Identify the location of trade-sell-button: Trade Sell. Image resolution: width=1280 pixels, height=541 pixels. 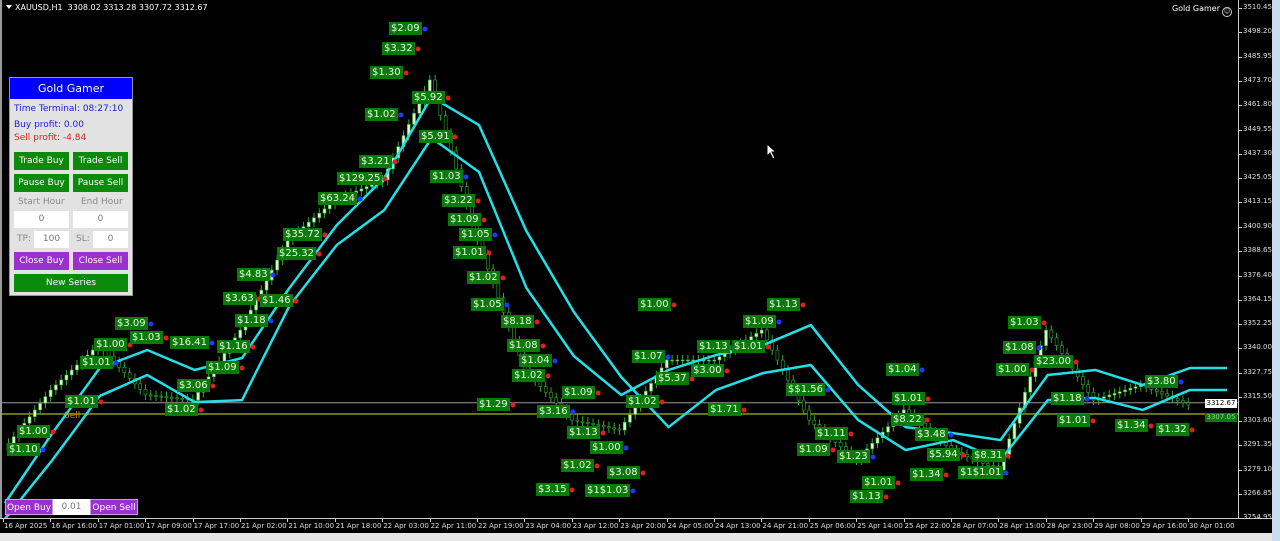
(100, 161).